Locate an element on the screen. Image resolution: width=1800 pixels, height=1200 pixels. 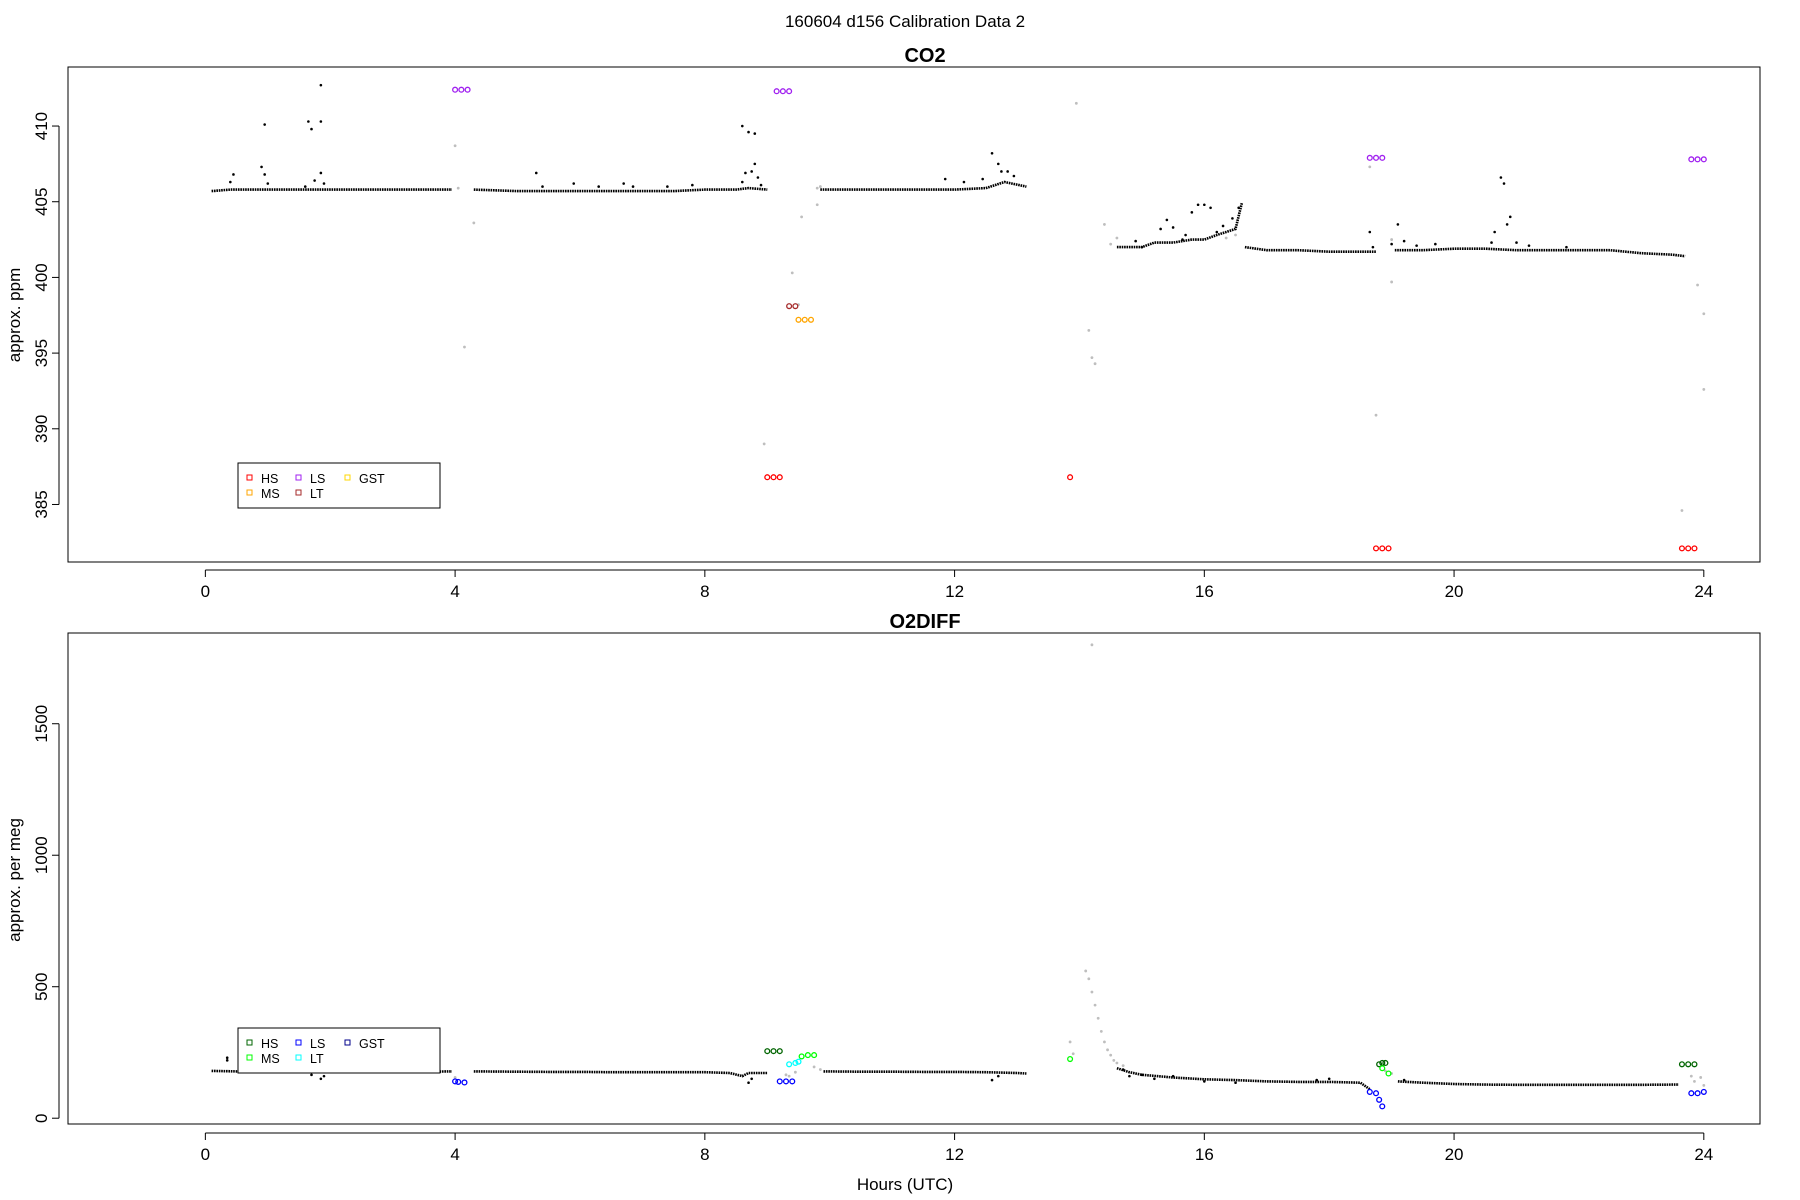
co2-legend-label-ms: MS is located at coordinates (270, 494).